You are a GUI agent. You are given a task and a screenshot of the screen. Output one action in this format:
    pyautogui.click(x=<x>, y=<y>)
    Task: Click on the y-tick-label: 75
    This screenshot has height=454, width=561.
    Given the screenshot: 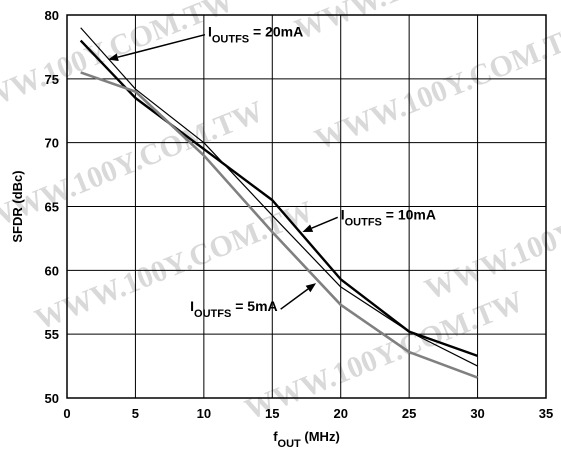 What is the action you would take?
    pyautogui.click(x=52, y=79)
    